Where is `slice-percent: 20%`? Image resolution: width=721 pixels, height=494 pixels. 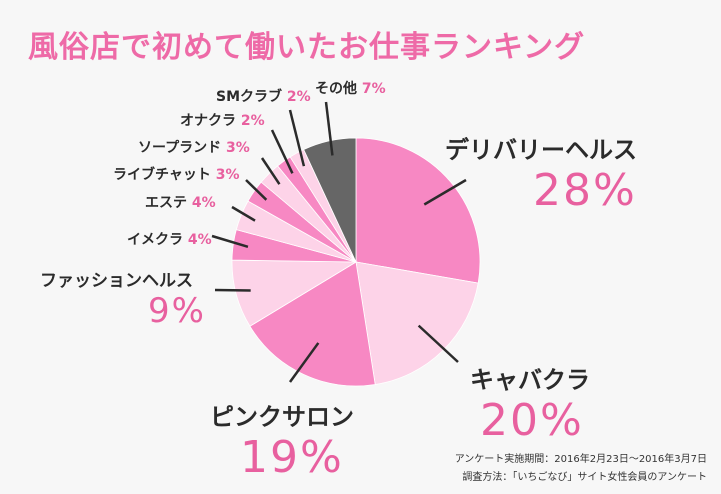 slice-percent: 20% is located at coordinates (532, 420).